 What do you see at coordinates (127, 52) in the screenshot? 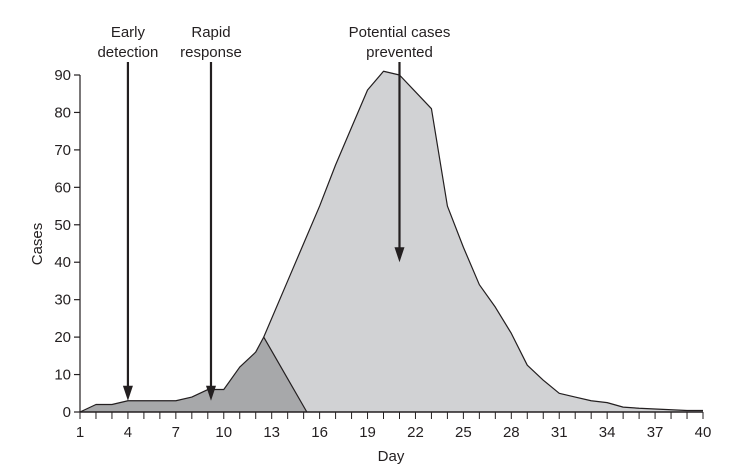
I see `annotation-label: detection` at bounding box center [127, 52].